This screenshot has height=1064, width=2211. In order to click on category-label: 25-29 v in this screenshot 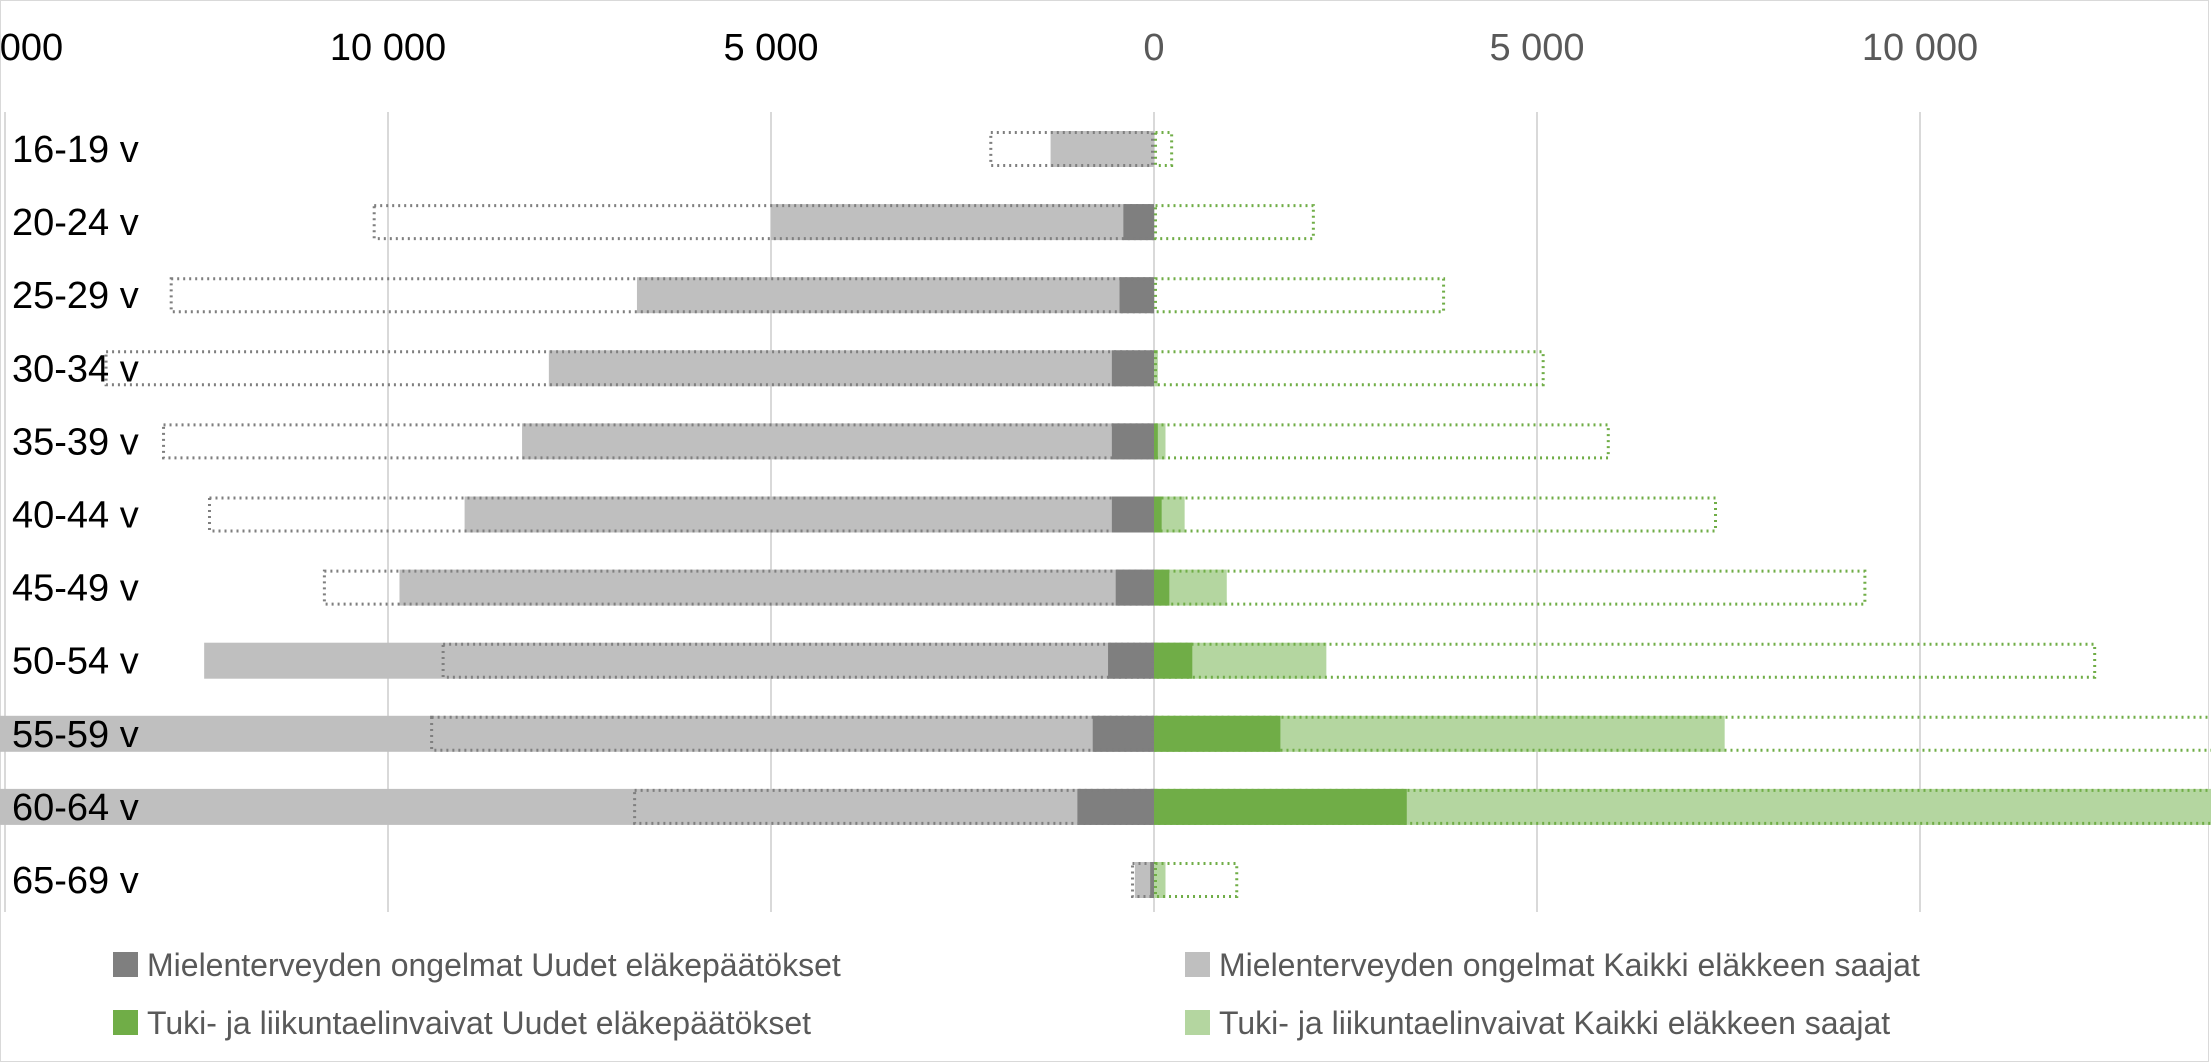, I will do `click(75, 296)`.